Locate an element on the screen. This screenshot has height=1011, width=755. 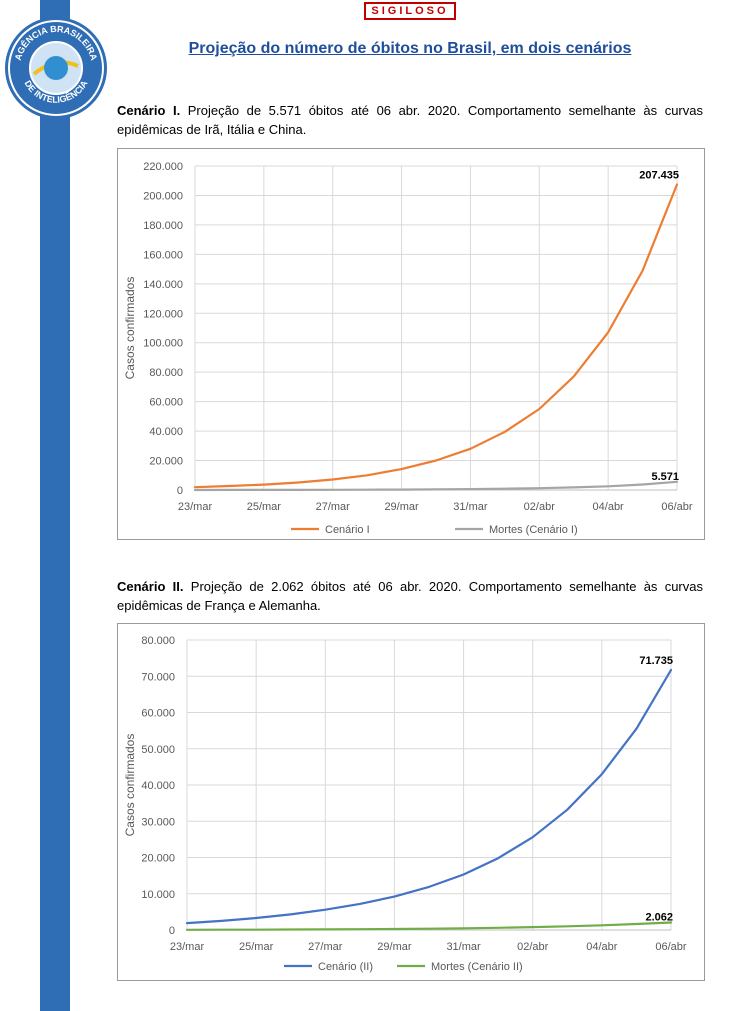
y-tick-label: 140.000 is located at coordinates (163, 285).